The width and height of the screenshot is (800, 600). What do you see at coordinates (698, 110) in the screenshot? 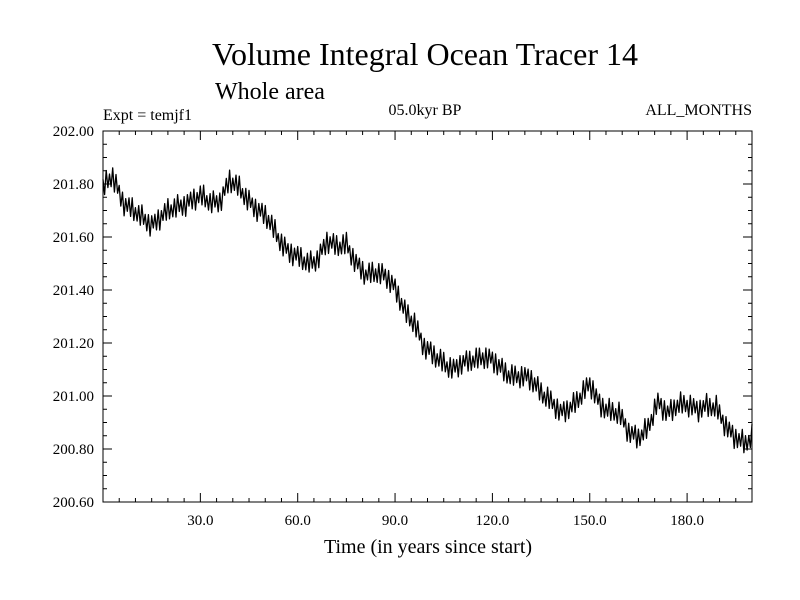
I see `months-label: ALL_MONTHS` at bounding box center [698, 110].